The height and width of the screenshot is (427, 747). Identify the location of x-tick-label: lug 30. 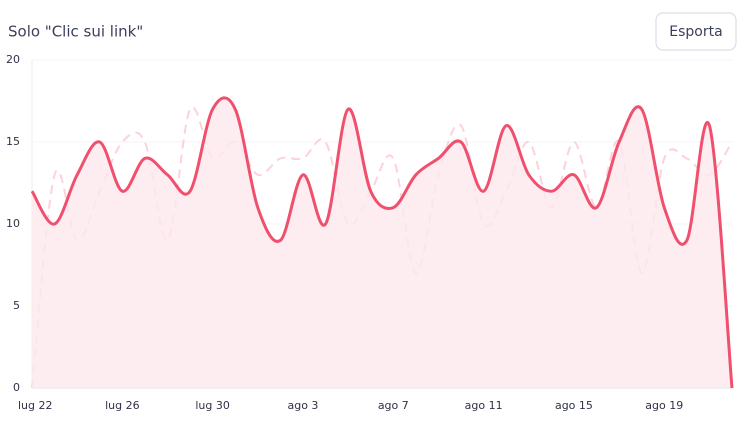
(212, 405).